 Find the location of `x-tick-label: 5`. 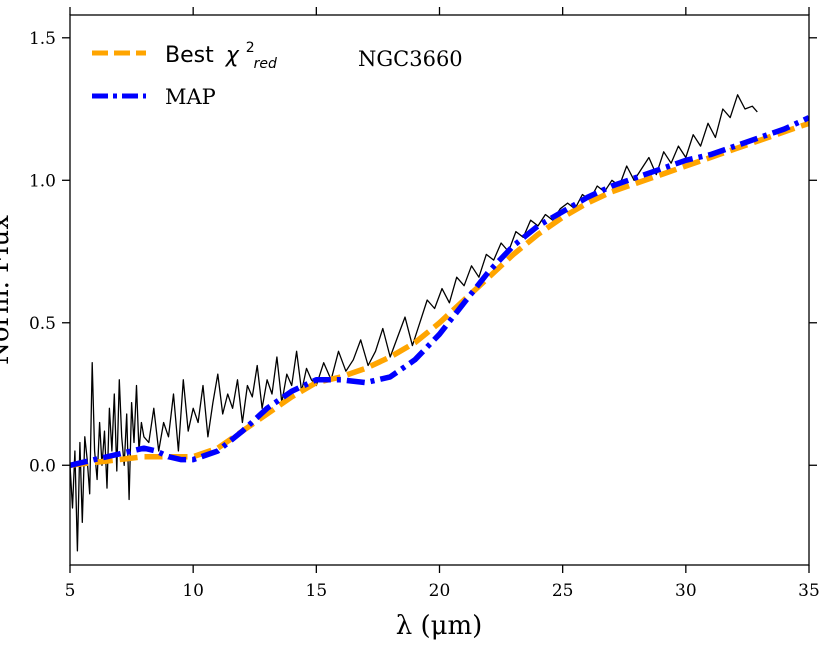

x-tick-label: 5 is located at coordinates (70, 591).